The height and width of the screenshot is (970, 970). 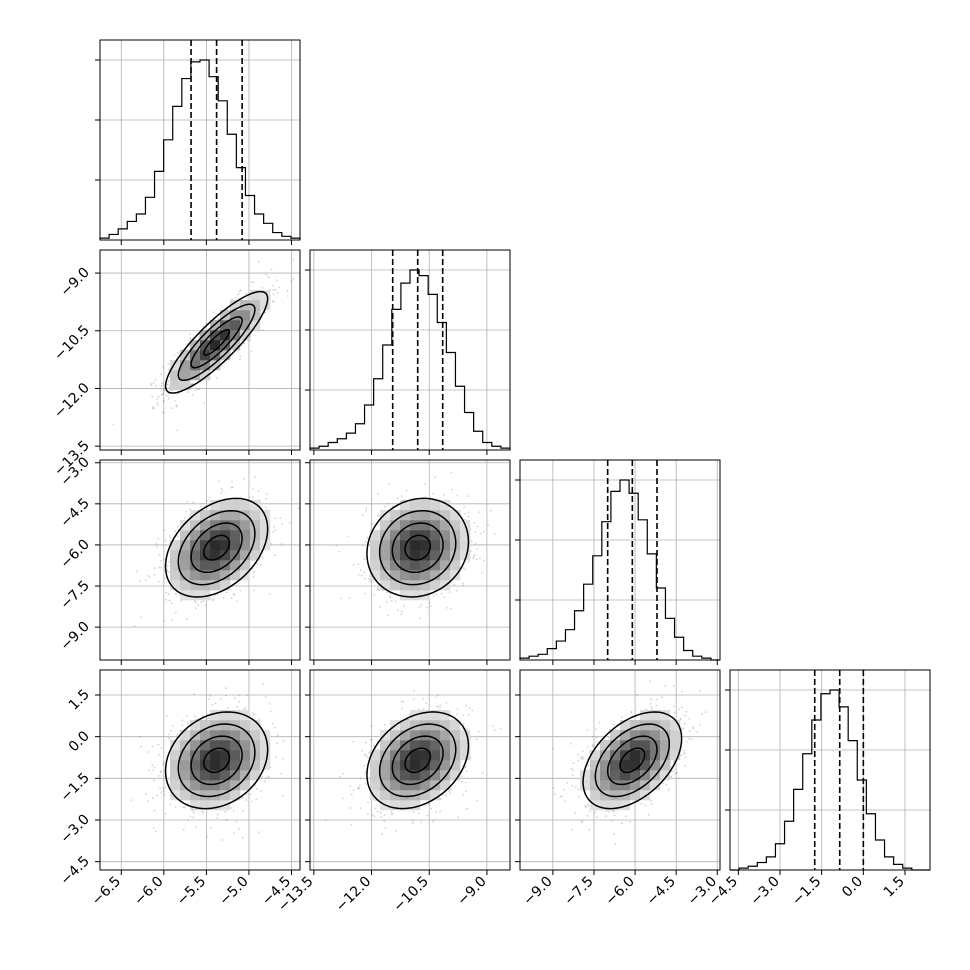 I want to click on contour-line, so click(x=216, y=548).